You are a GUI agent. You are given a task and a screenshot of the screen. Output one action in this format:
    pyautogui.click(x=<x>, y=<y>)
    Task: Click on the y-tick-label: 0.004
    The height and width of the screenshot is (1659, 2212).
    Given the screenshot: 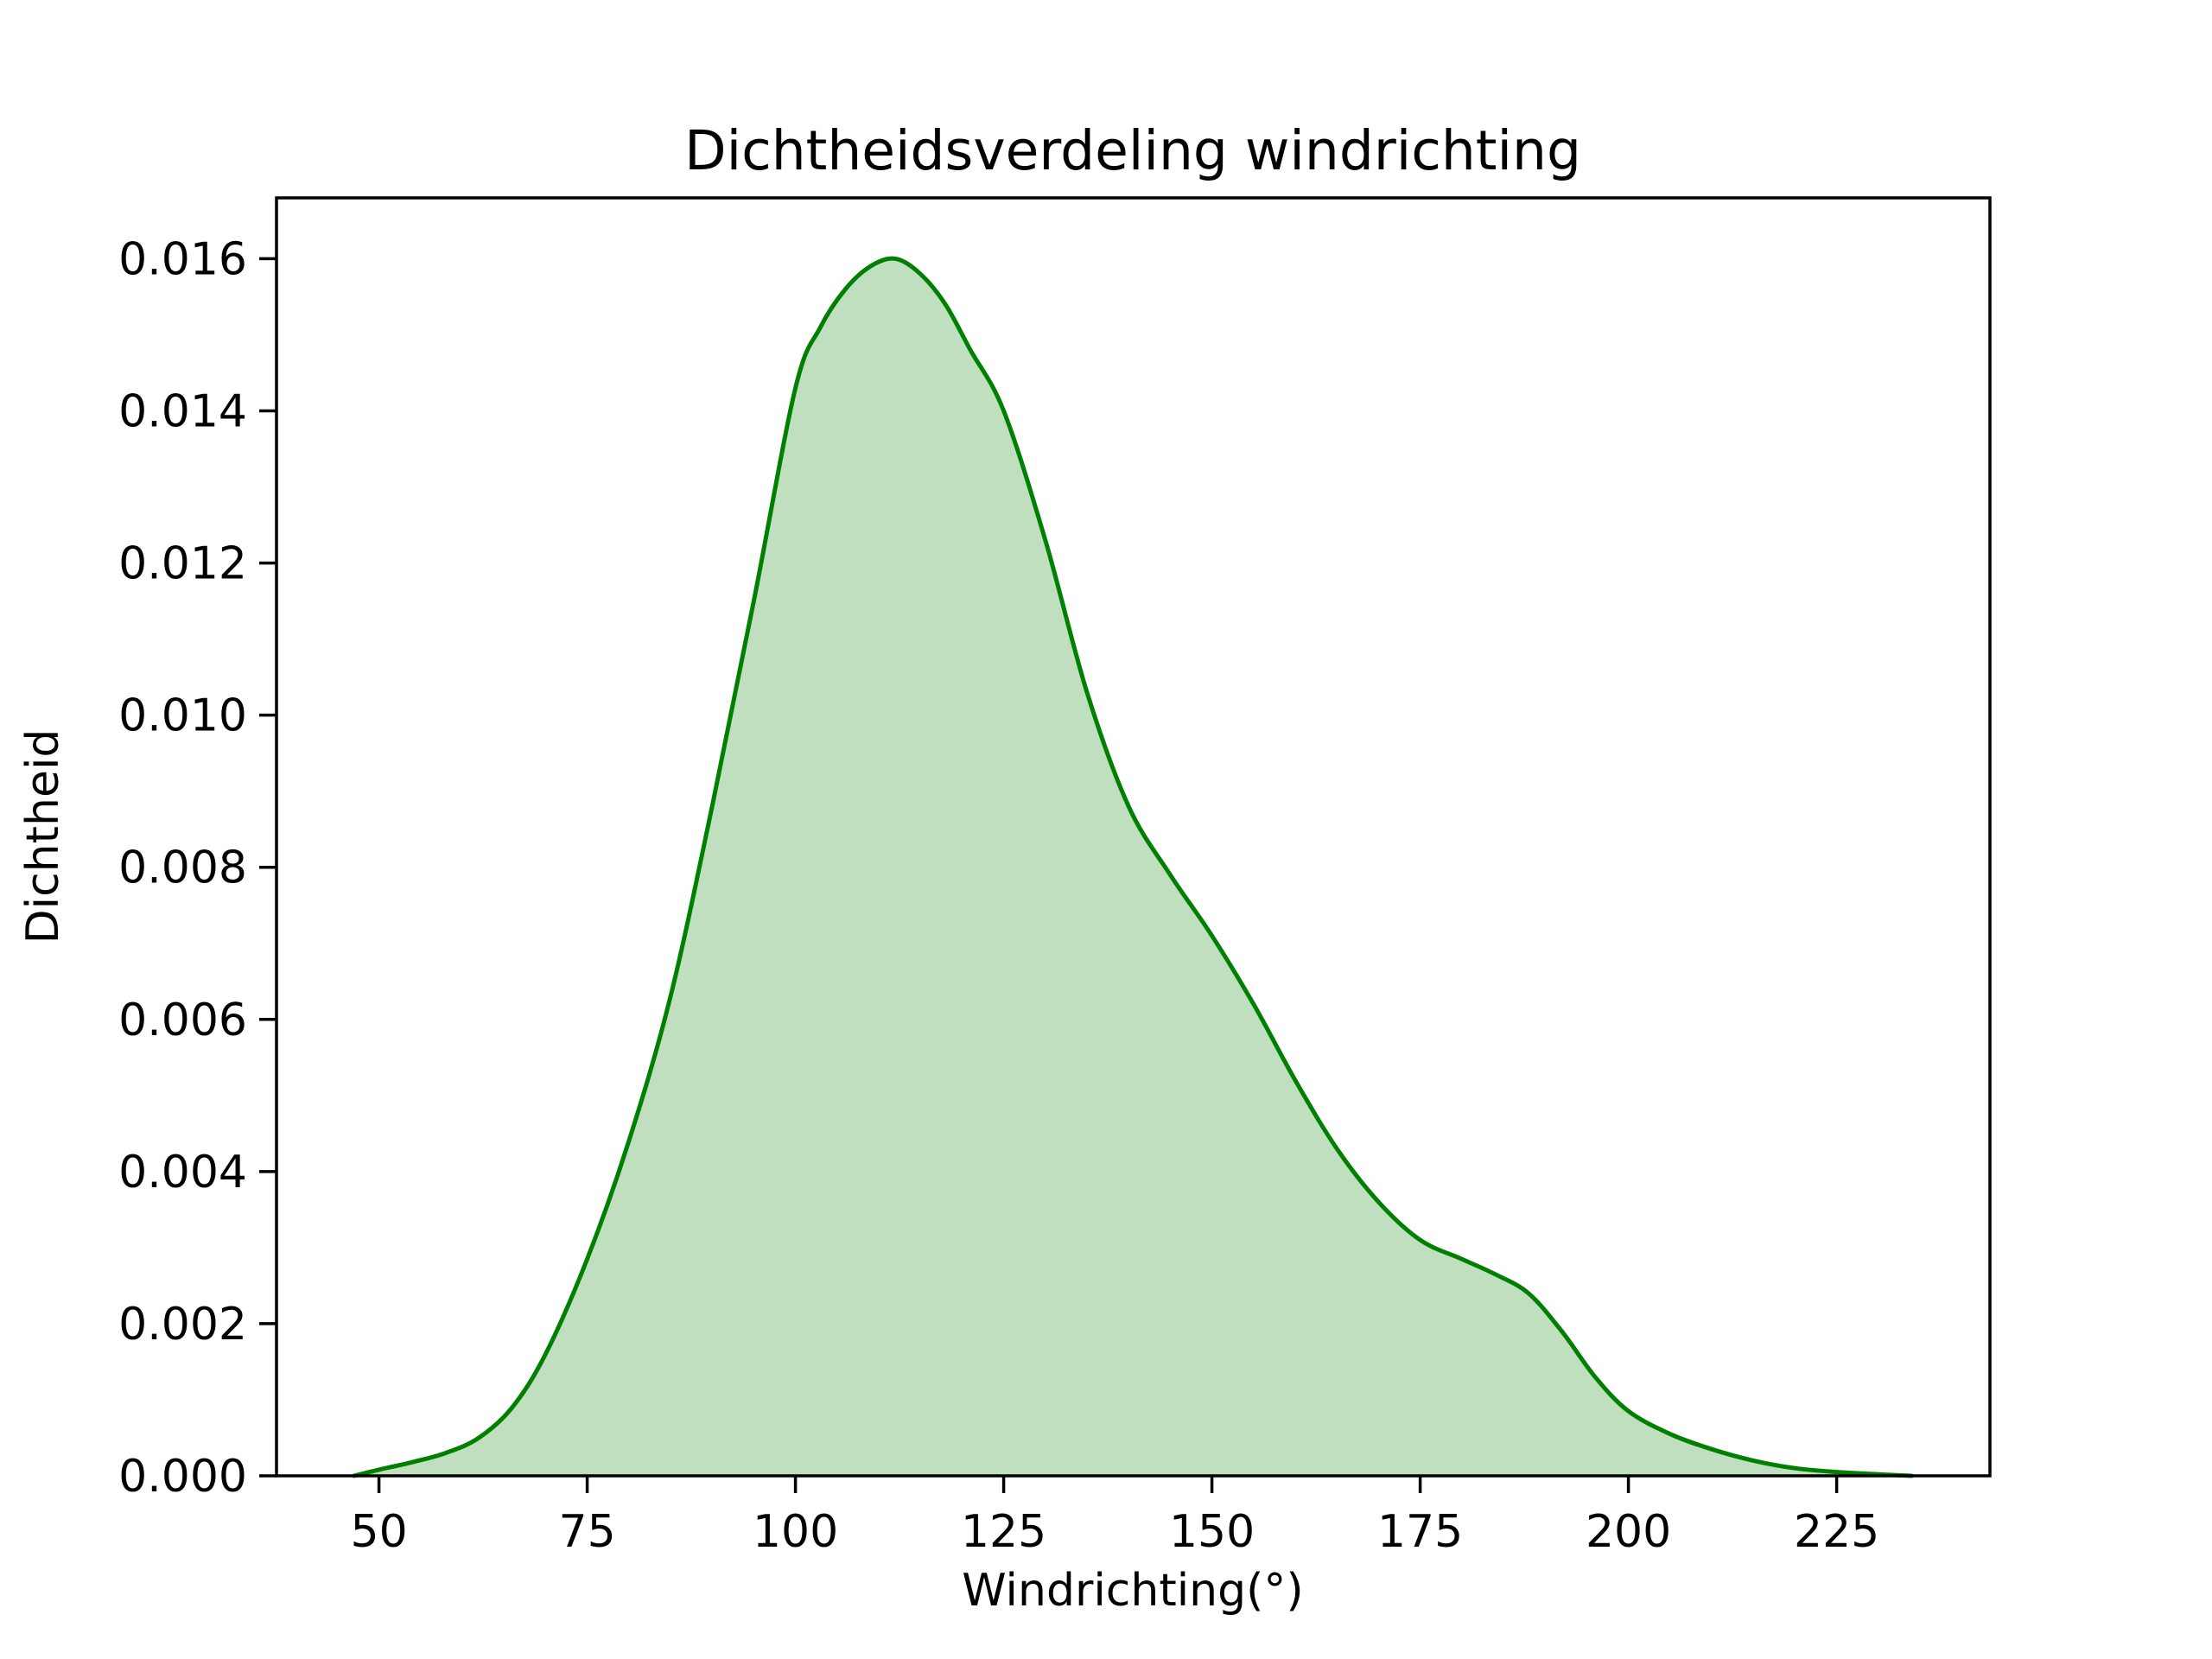 What is the action you would take?
    pyautogui.click(x=182, y=1172)
    